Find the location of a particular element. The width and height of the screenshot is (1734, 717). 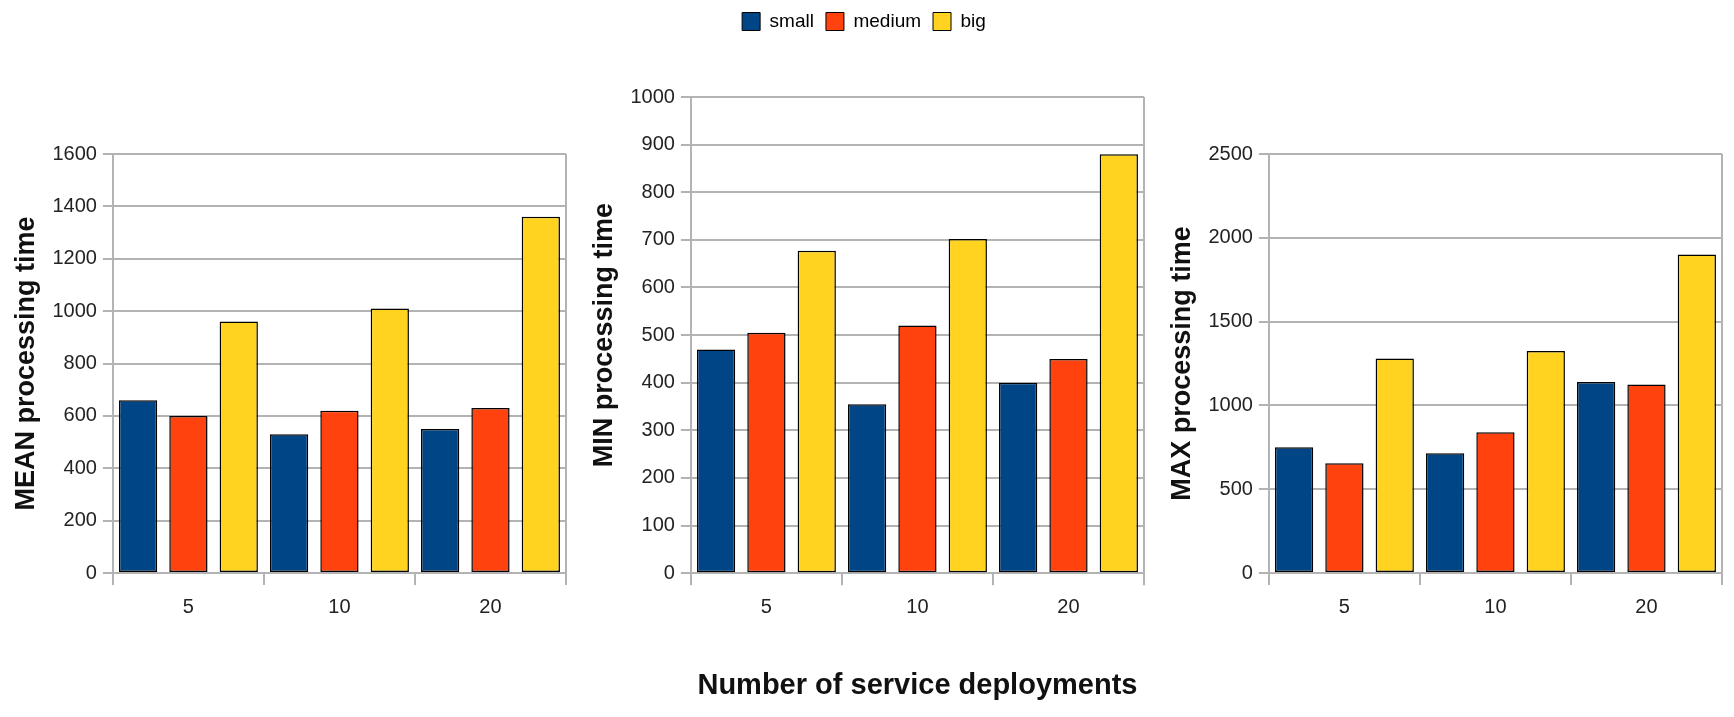

y-axis-title: MAX processing time is located at coordinates (1180, 363).